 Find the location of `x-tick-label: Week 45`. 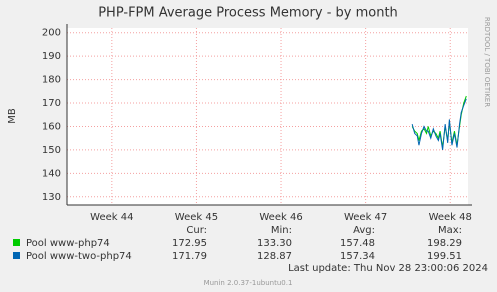

x-tick-label: Week 45 is located at coordinates (196, 217).